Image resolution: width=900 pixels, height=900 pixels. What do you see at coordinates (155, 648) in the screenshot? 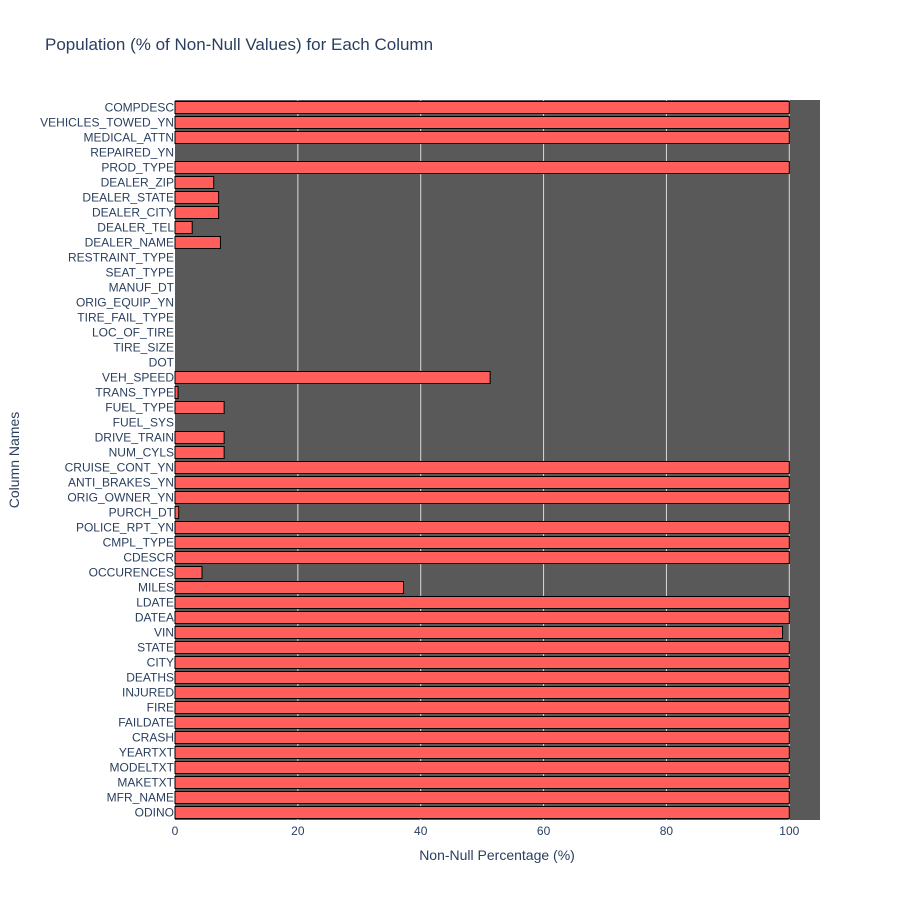
I see `y-tick-label: STATE` at bounding box center [155, 648].